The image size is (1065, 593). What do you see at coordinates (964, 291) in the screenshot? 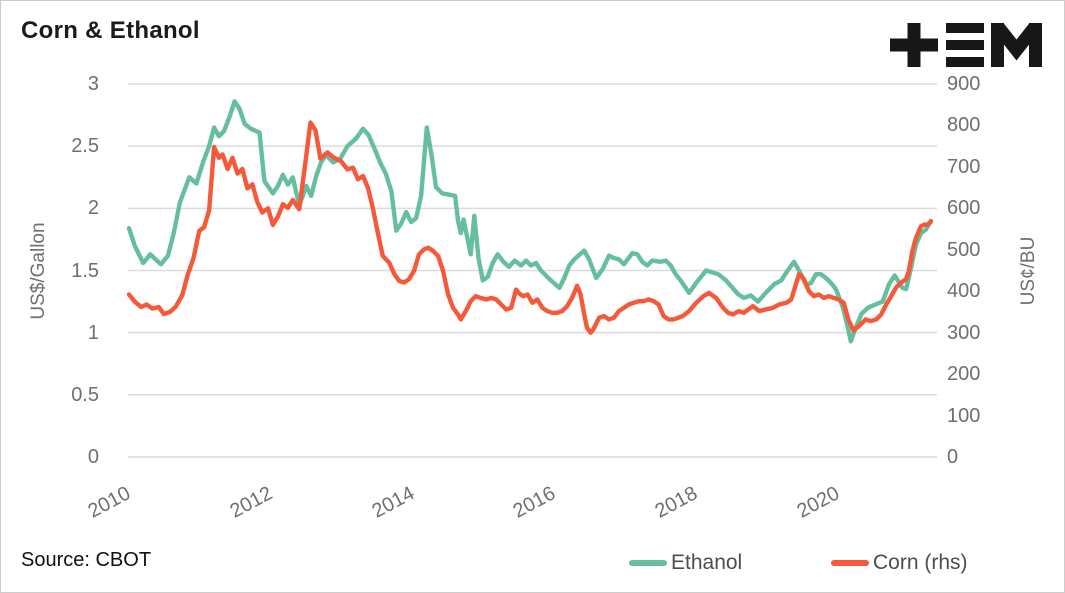
I see `y-right-tick-400: 400` at bounding box center [964, 291].